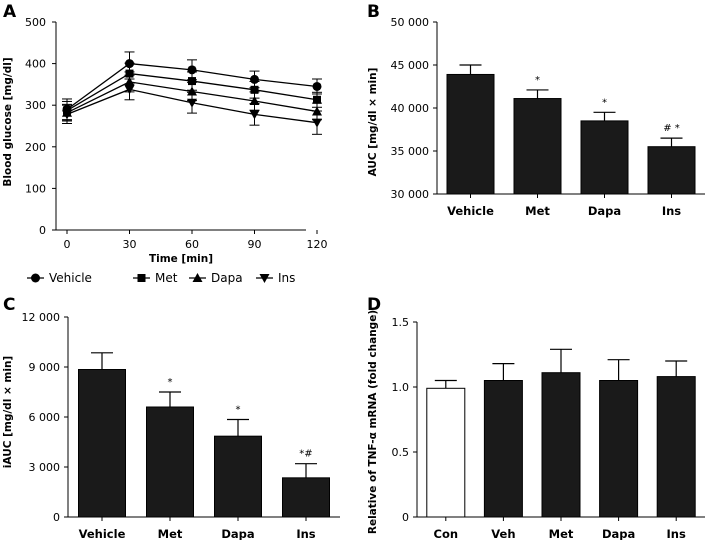 This screenshot has height=540, width=713. I want to click on bar-veh, so click(503, 449).